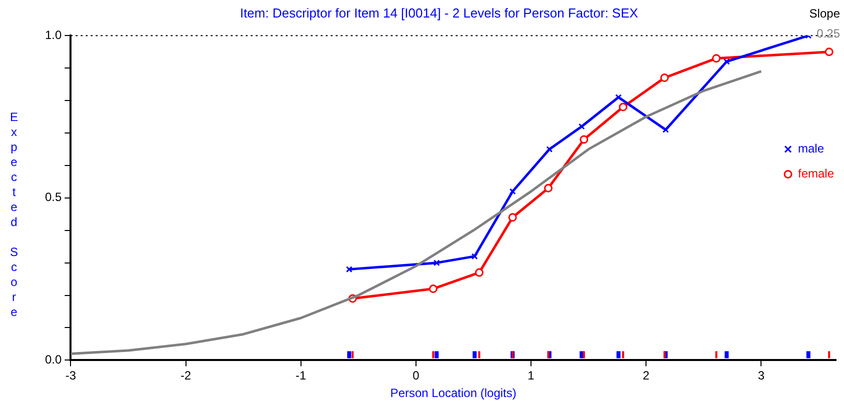 This screenshot has height=401, width=844. I want to click on y-tick-label: 0.0, so click(53, 359).